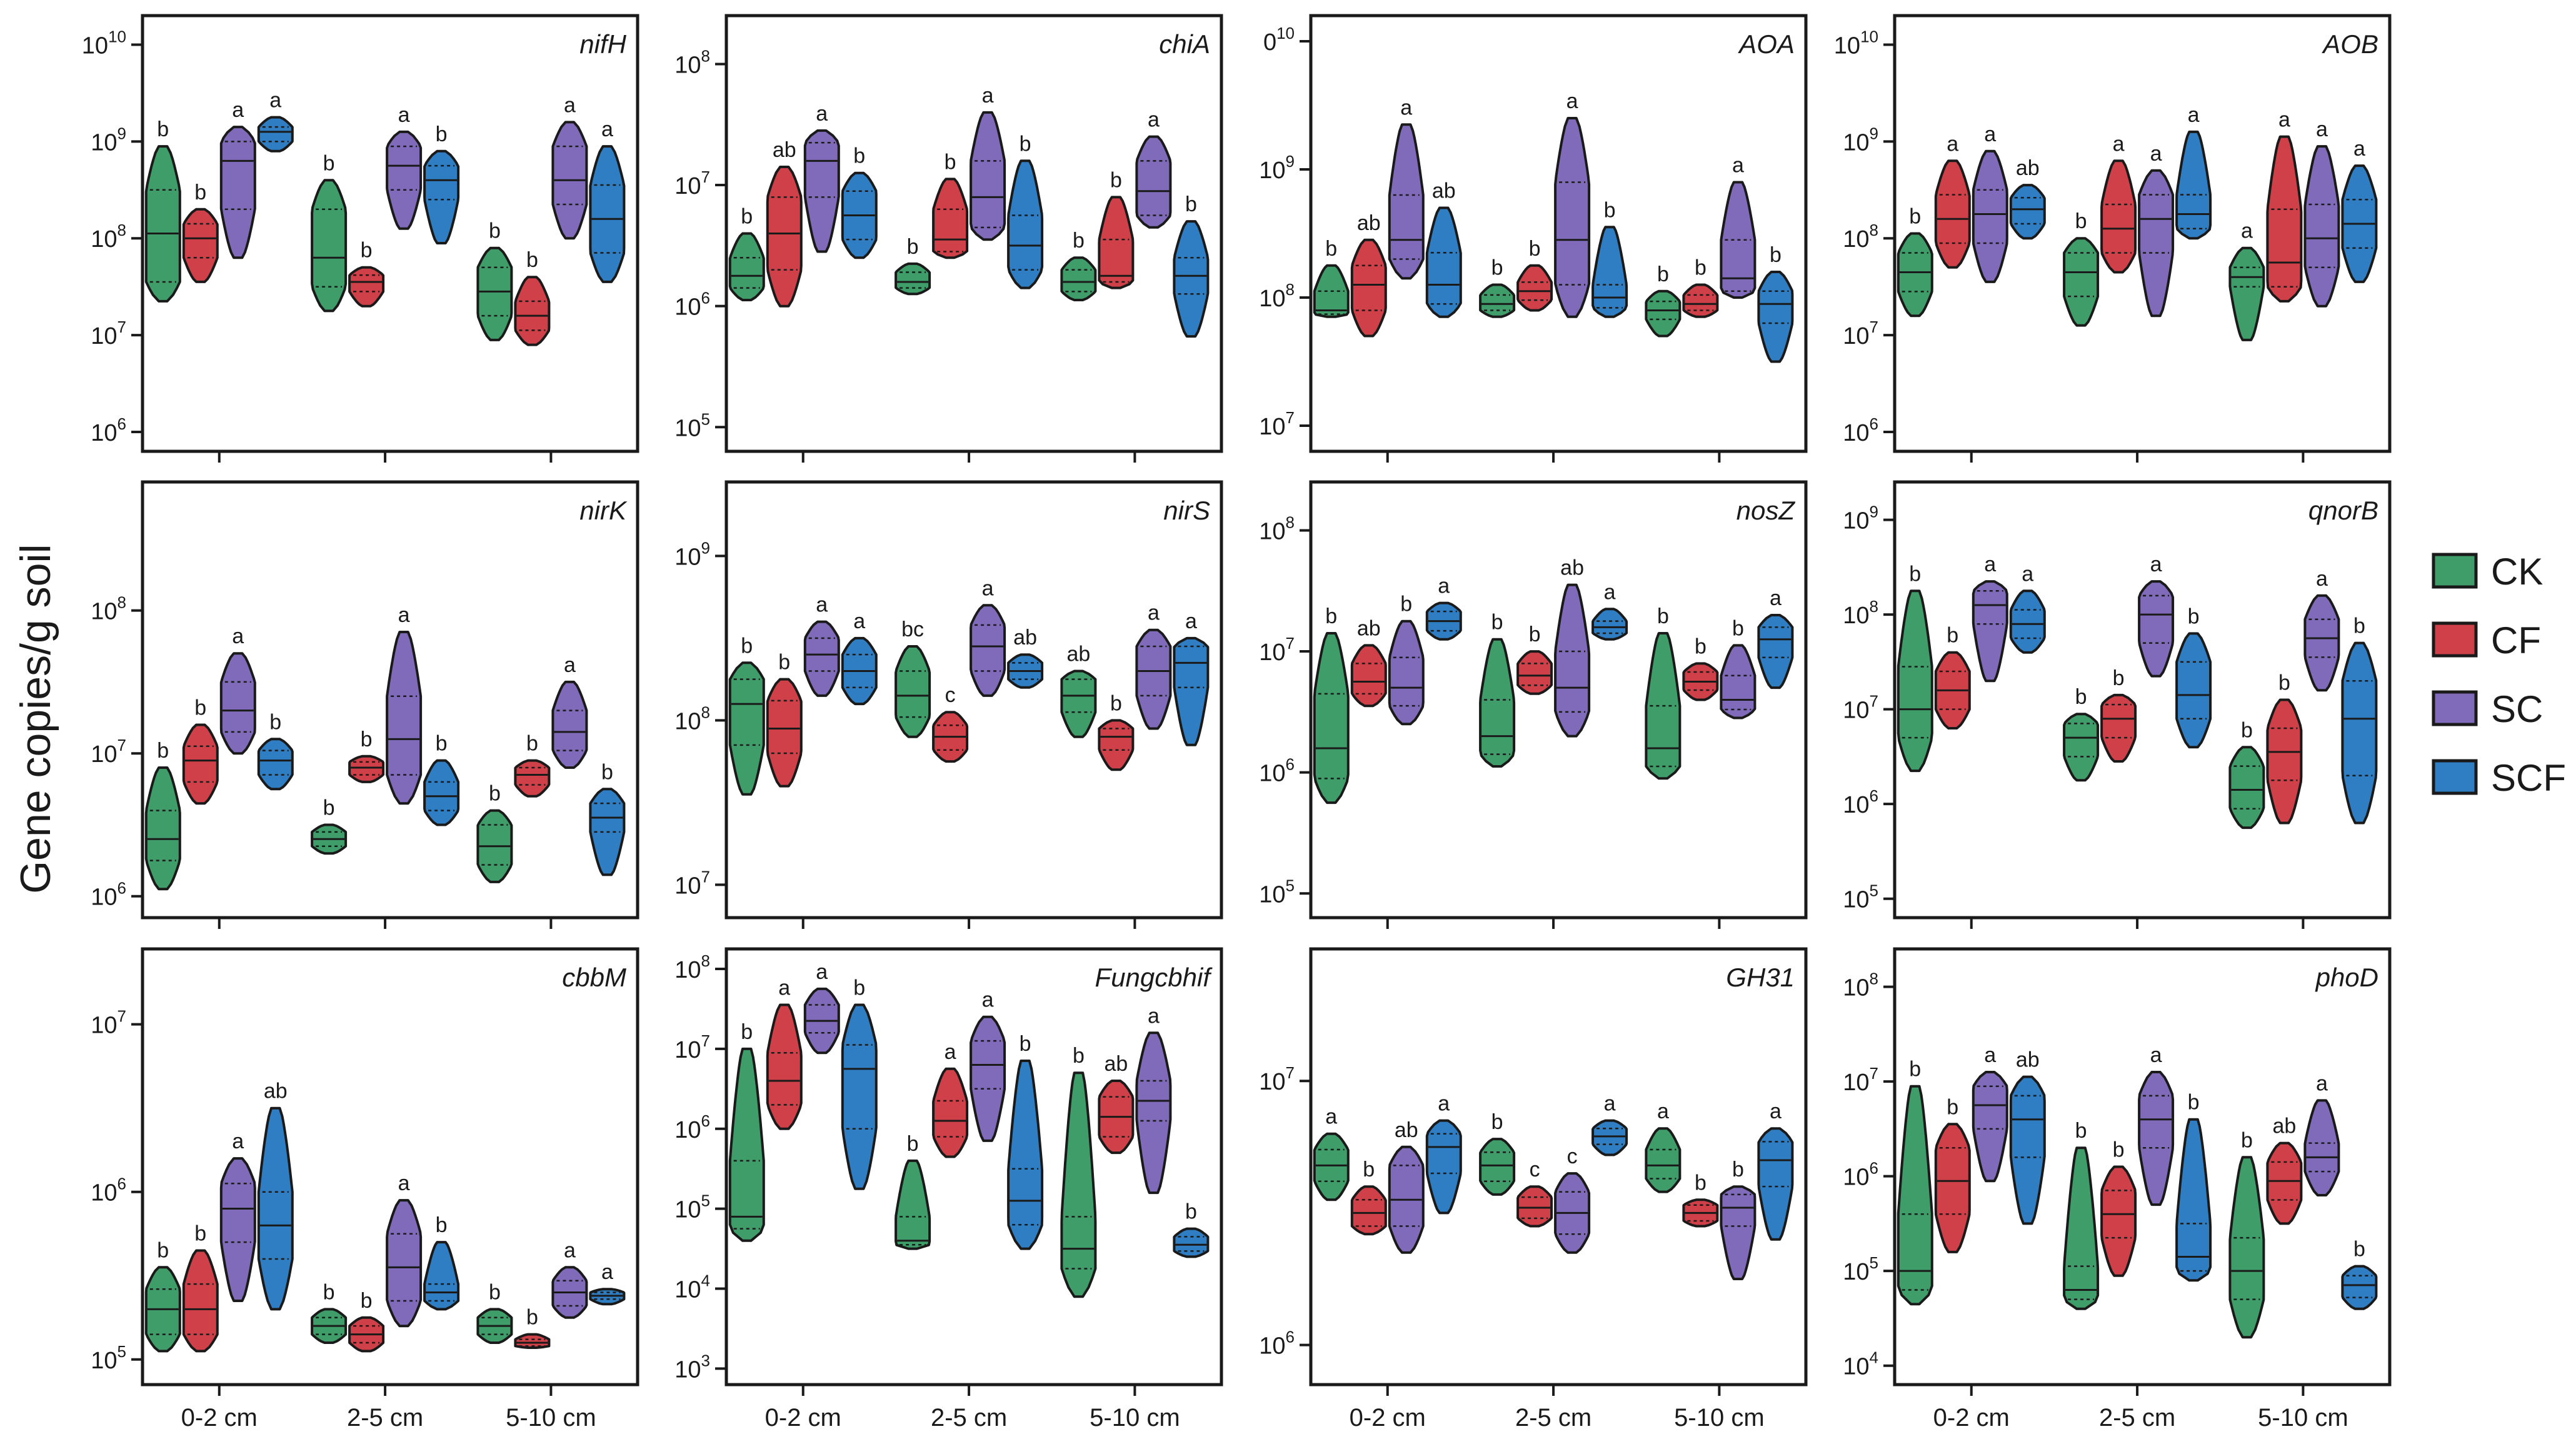 This screenshot has width=2576, height=1439. What do you see at coordinates (969, 1417) in the screenshot?
I see `x-tick-label: 2-5 cm` at bounding box center [969, 1417].